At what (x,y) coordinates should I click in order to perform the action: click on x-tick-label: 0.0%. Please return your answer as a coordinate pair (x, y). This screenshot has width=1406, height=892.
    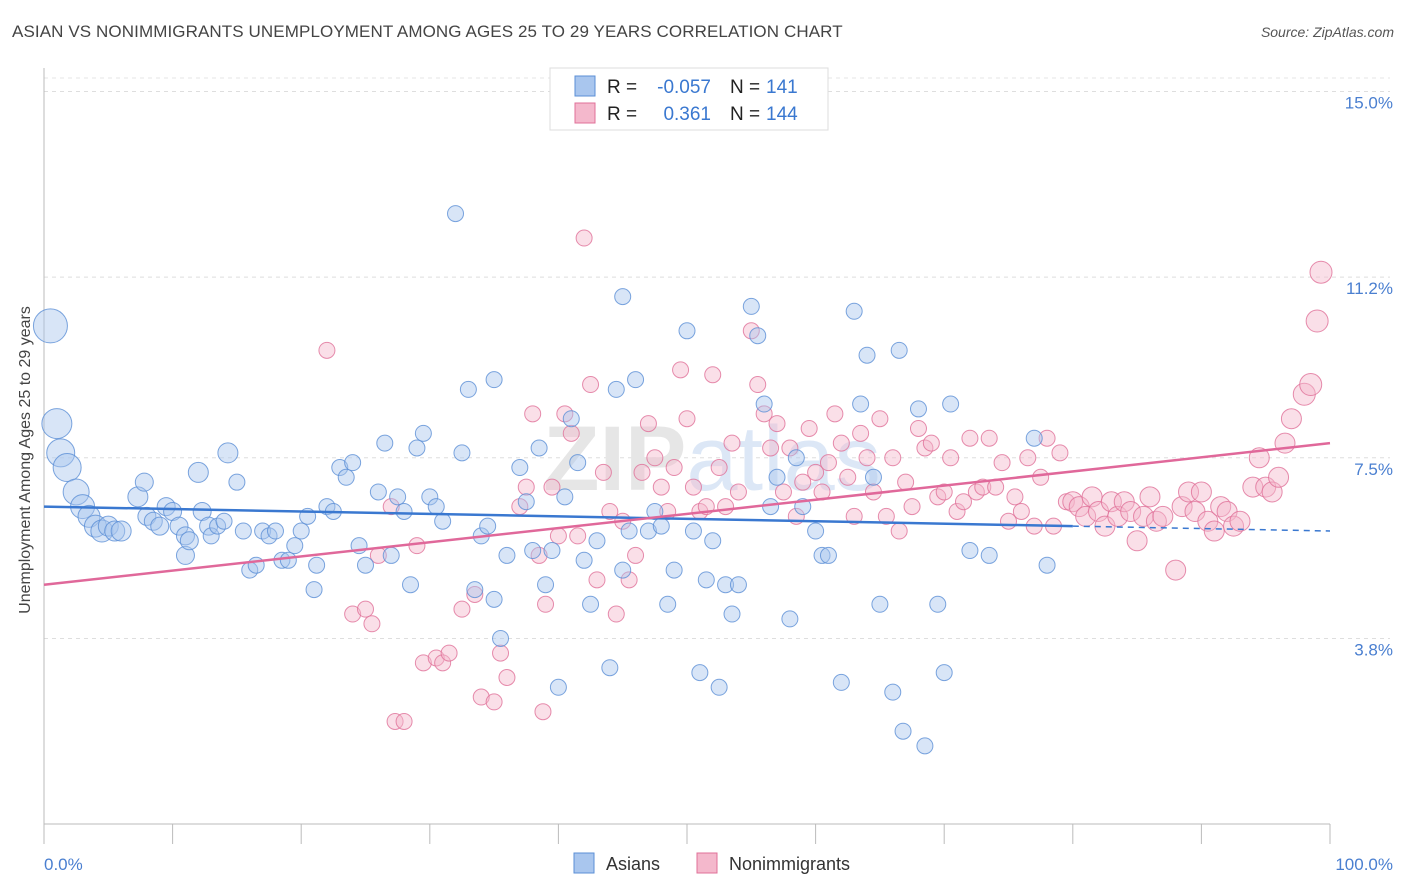
    Looking at the image, I should click on (63, 864).